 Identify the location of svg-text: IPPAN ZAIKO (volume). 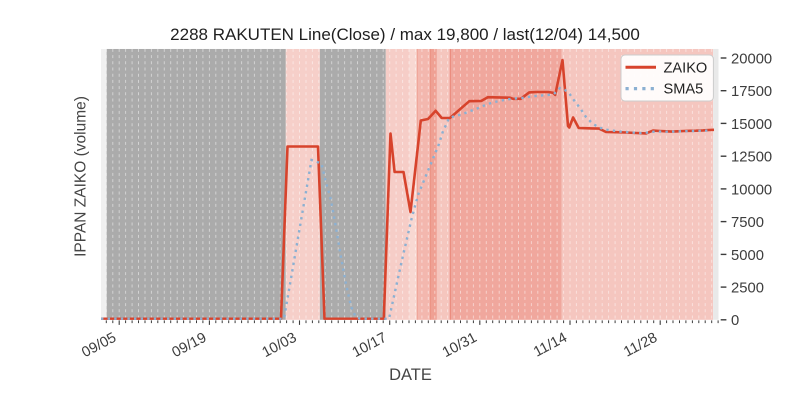
(81, 176).